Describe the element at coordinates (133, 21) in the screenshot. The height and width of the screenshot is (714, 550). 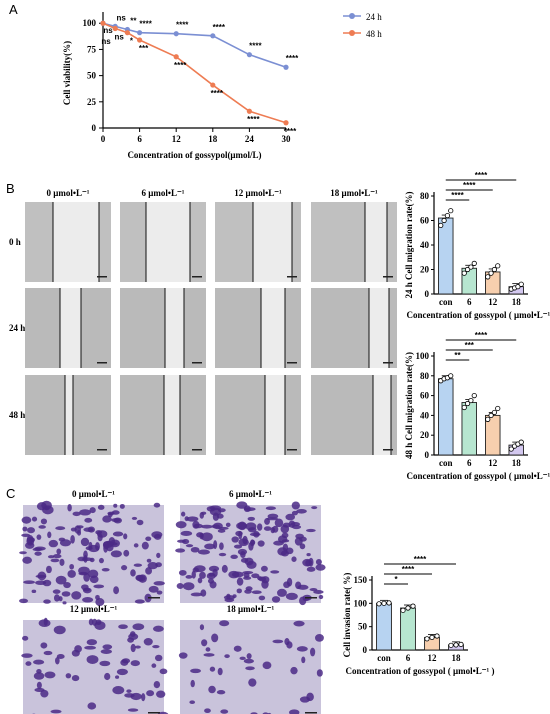
I see `a-sig-label: **` at that location.